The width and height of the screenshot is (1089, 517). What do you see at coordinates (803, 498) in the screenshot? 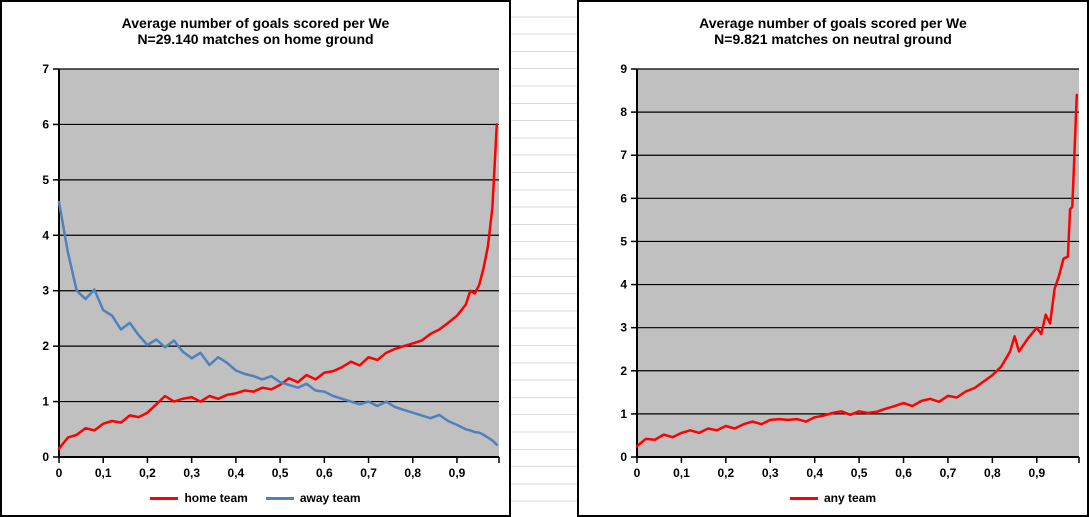
I see `legend-line-swatch-any-team` at bounding box center [803, 498].